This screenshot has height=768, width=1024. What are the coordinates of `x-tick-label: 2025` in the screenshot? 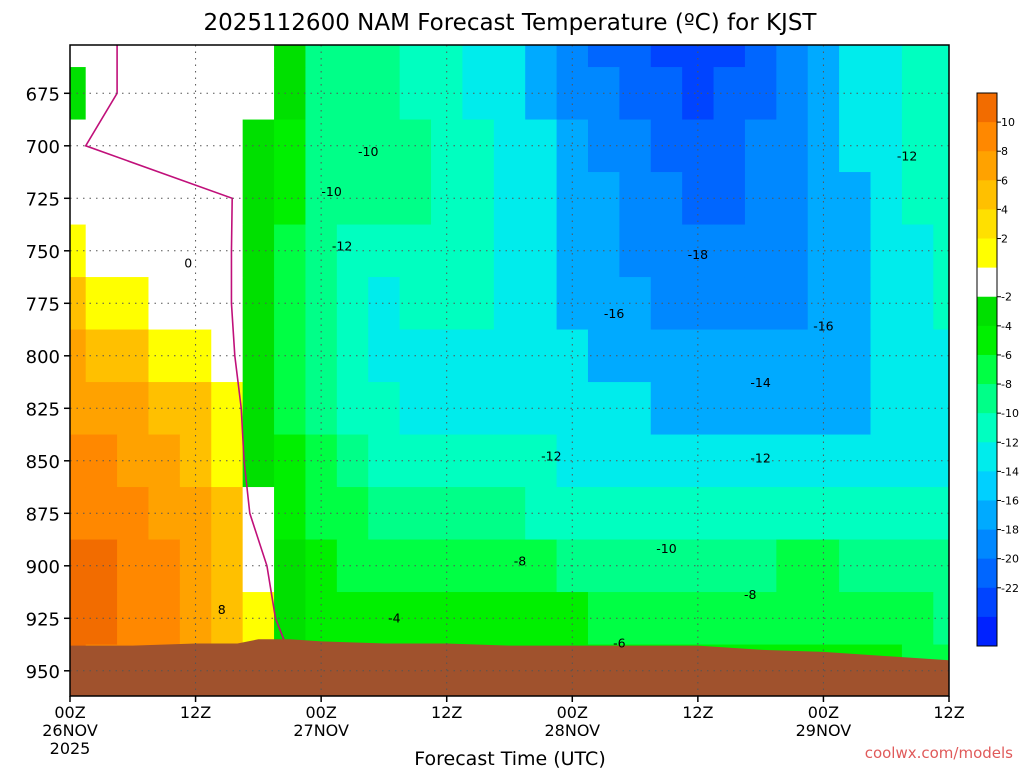 It's located at (70, 748).